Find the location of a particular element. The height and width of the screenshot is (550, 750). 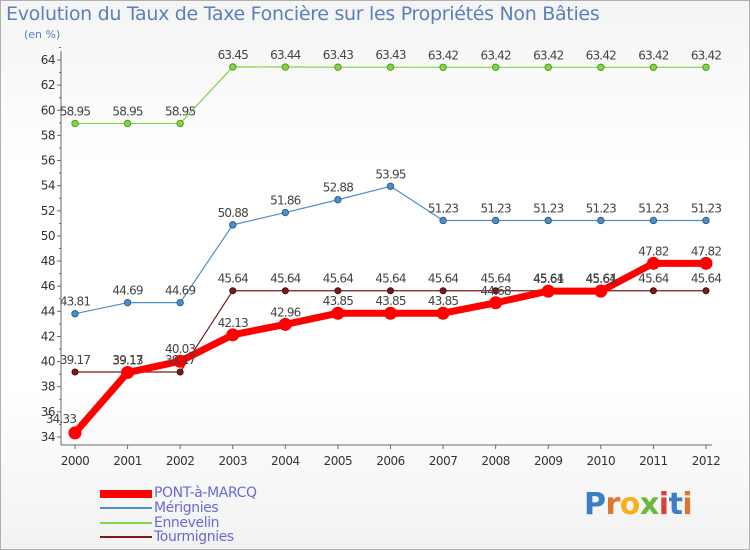

legend-item-ennevelin: Ennevelin is located at coordinates (200, 523).